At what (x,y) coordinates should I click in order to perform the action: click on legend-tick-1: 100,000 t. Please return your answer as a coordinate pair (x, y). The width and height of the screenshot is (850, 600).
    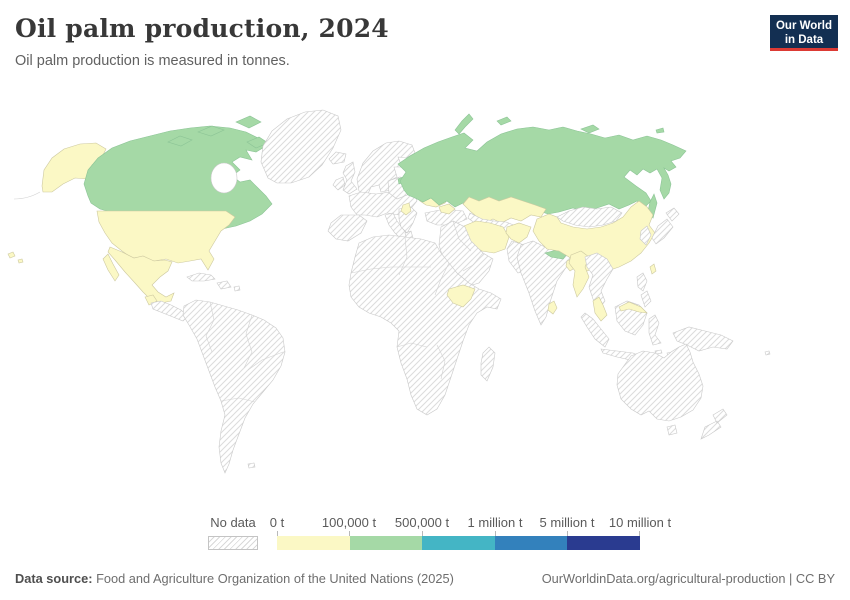
    Looking at the image, I should click on (349, 522).